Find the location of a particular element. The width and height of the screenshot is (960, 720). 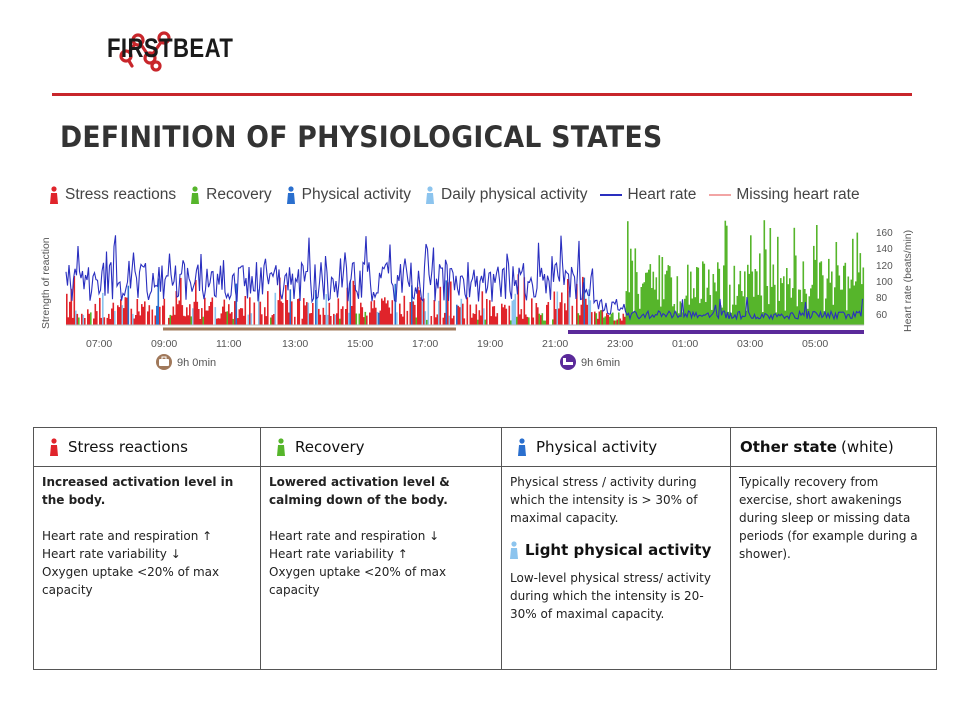

x-tick: 13:00 is located at coordinates (295, 344).